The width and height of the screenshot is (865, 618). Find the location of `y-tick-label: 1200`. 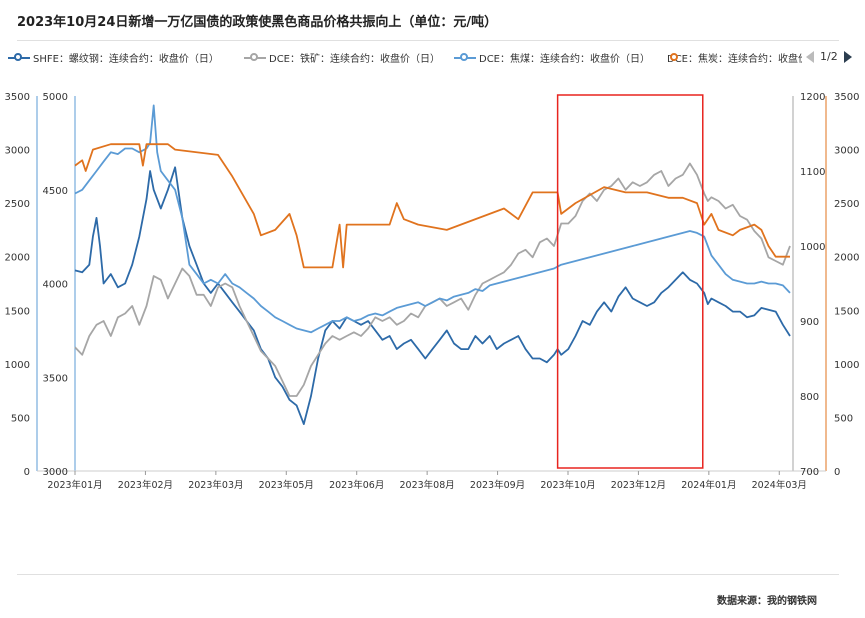

y-tick-label: 1200 is located at coordinates (812, 97).